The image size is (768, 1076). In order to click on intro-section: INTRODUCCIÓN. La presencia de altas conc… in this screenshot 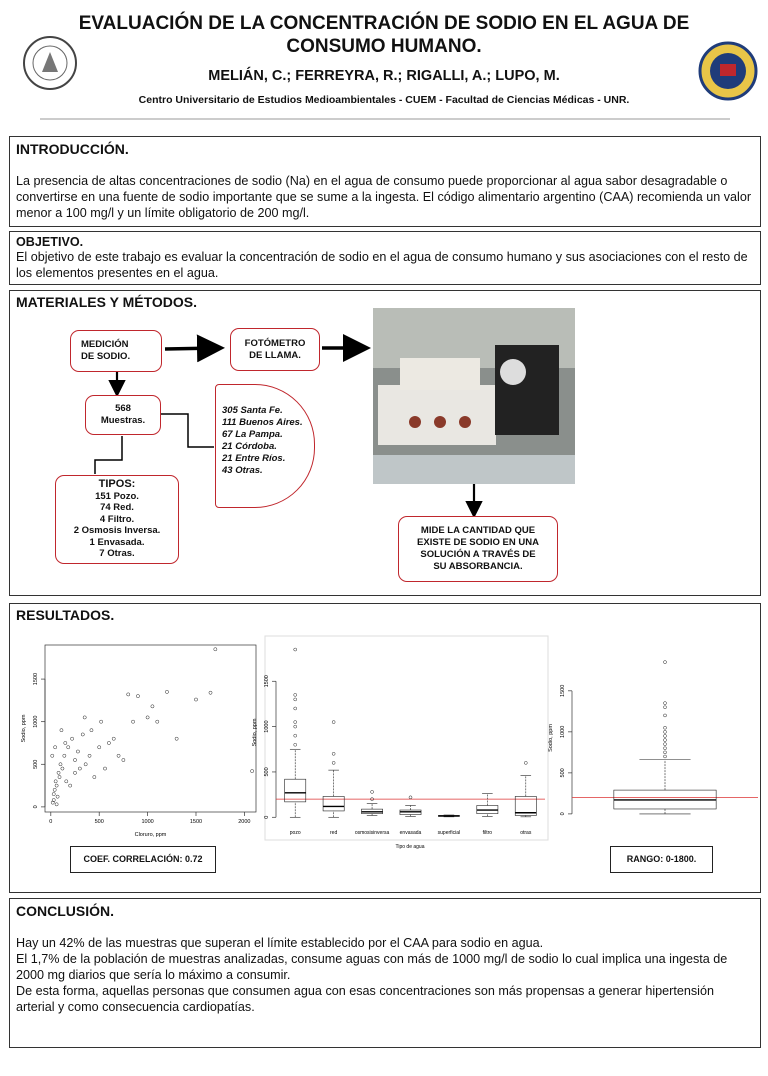, I will do `click(385, 181)`.